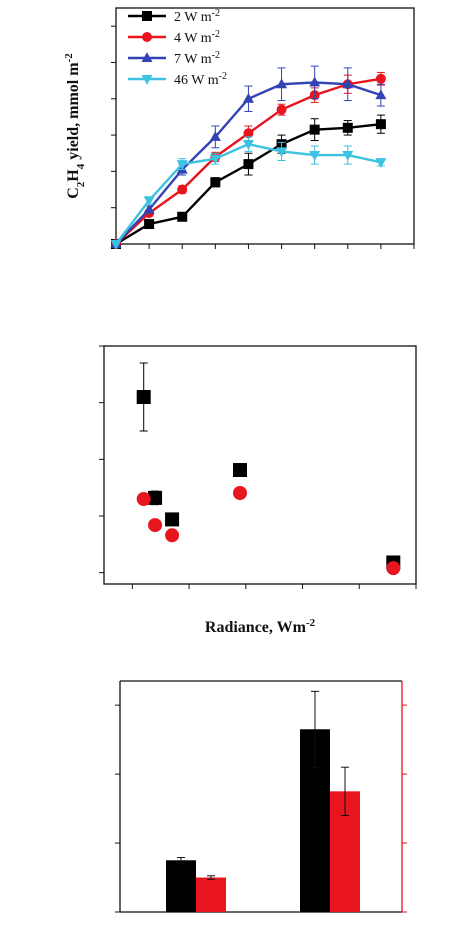  I want to click on legend-label: 2 W m-2, so click(197, 17).